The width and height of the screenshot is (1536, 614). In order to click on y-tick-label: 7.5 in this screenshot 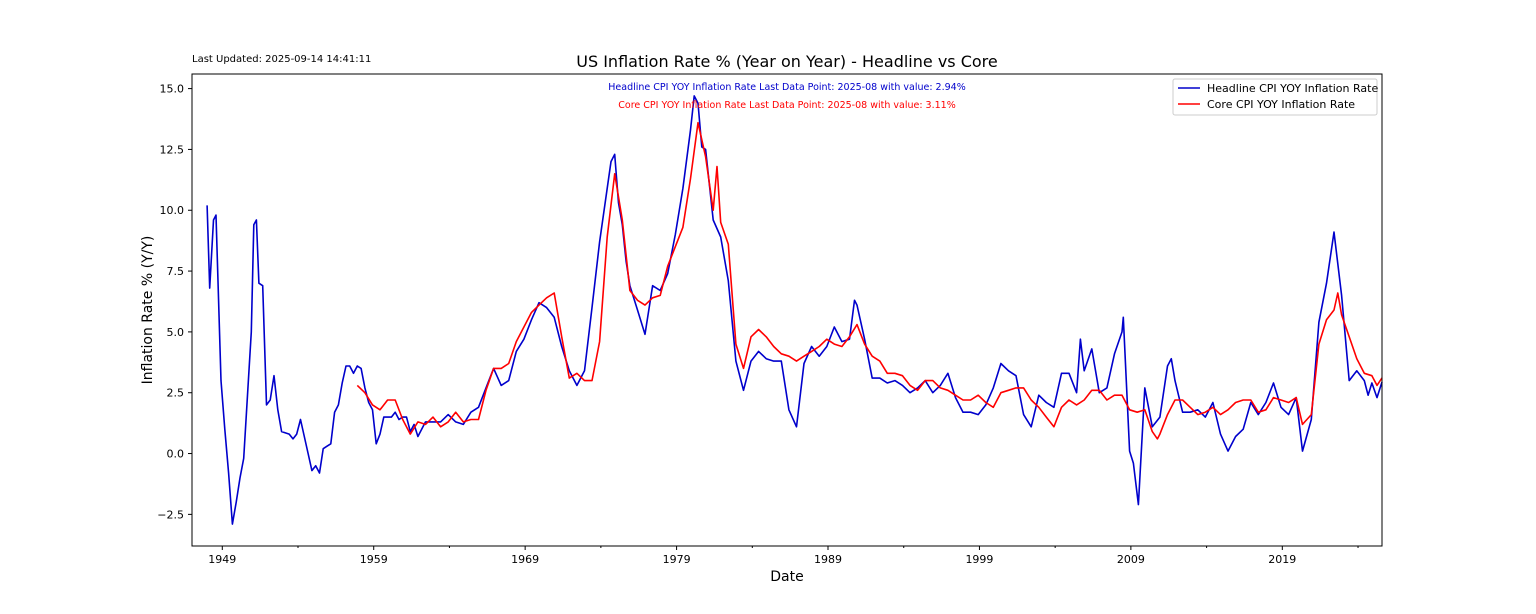, I will do `click(176, 271)`.